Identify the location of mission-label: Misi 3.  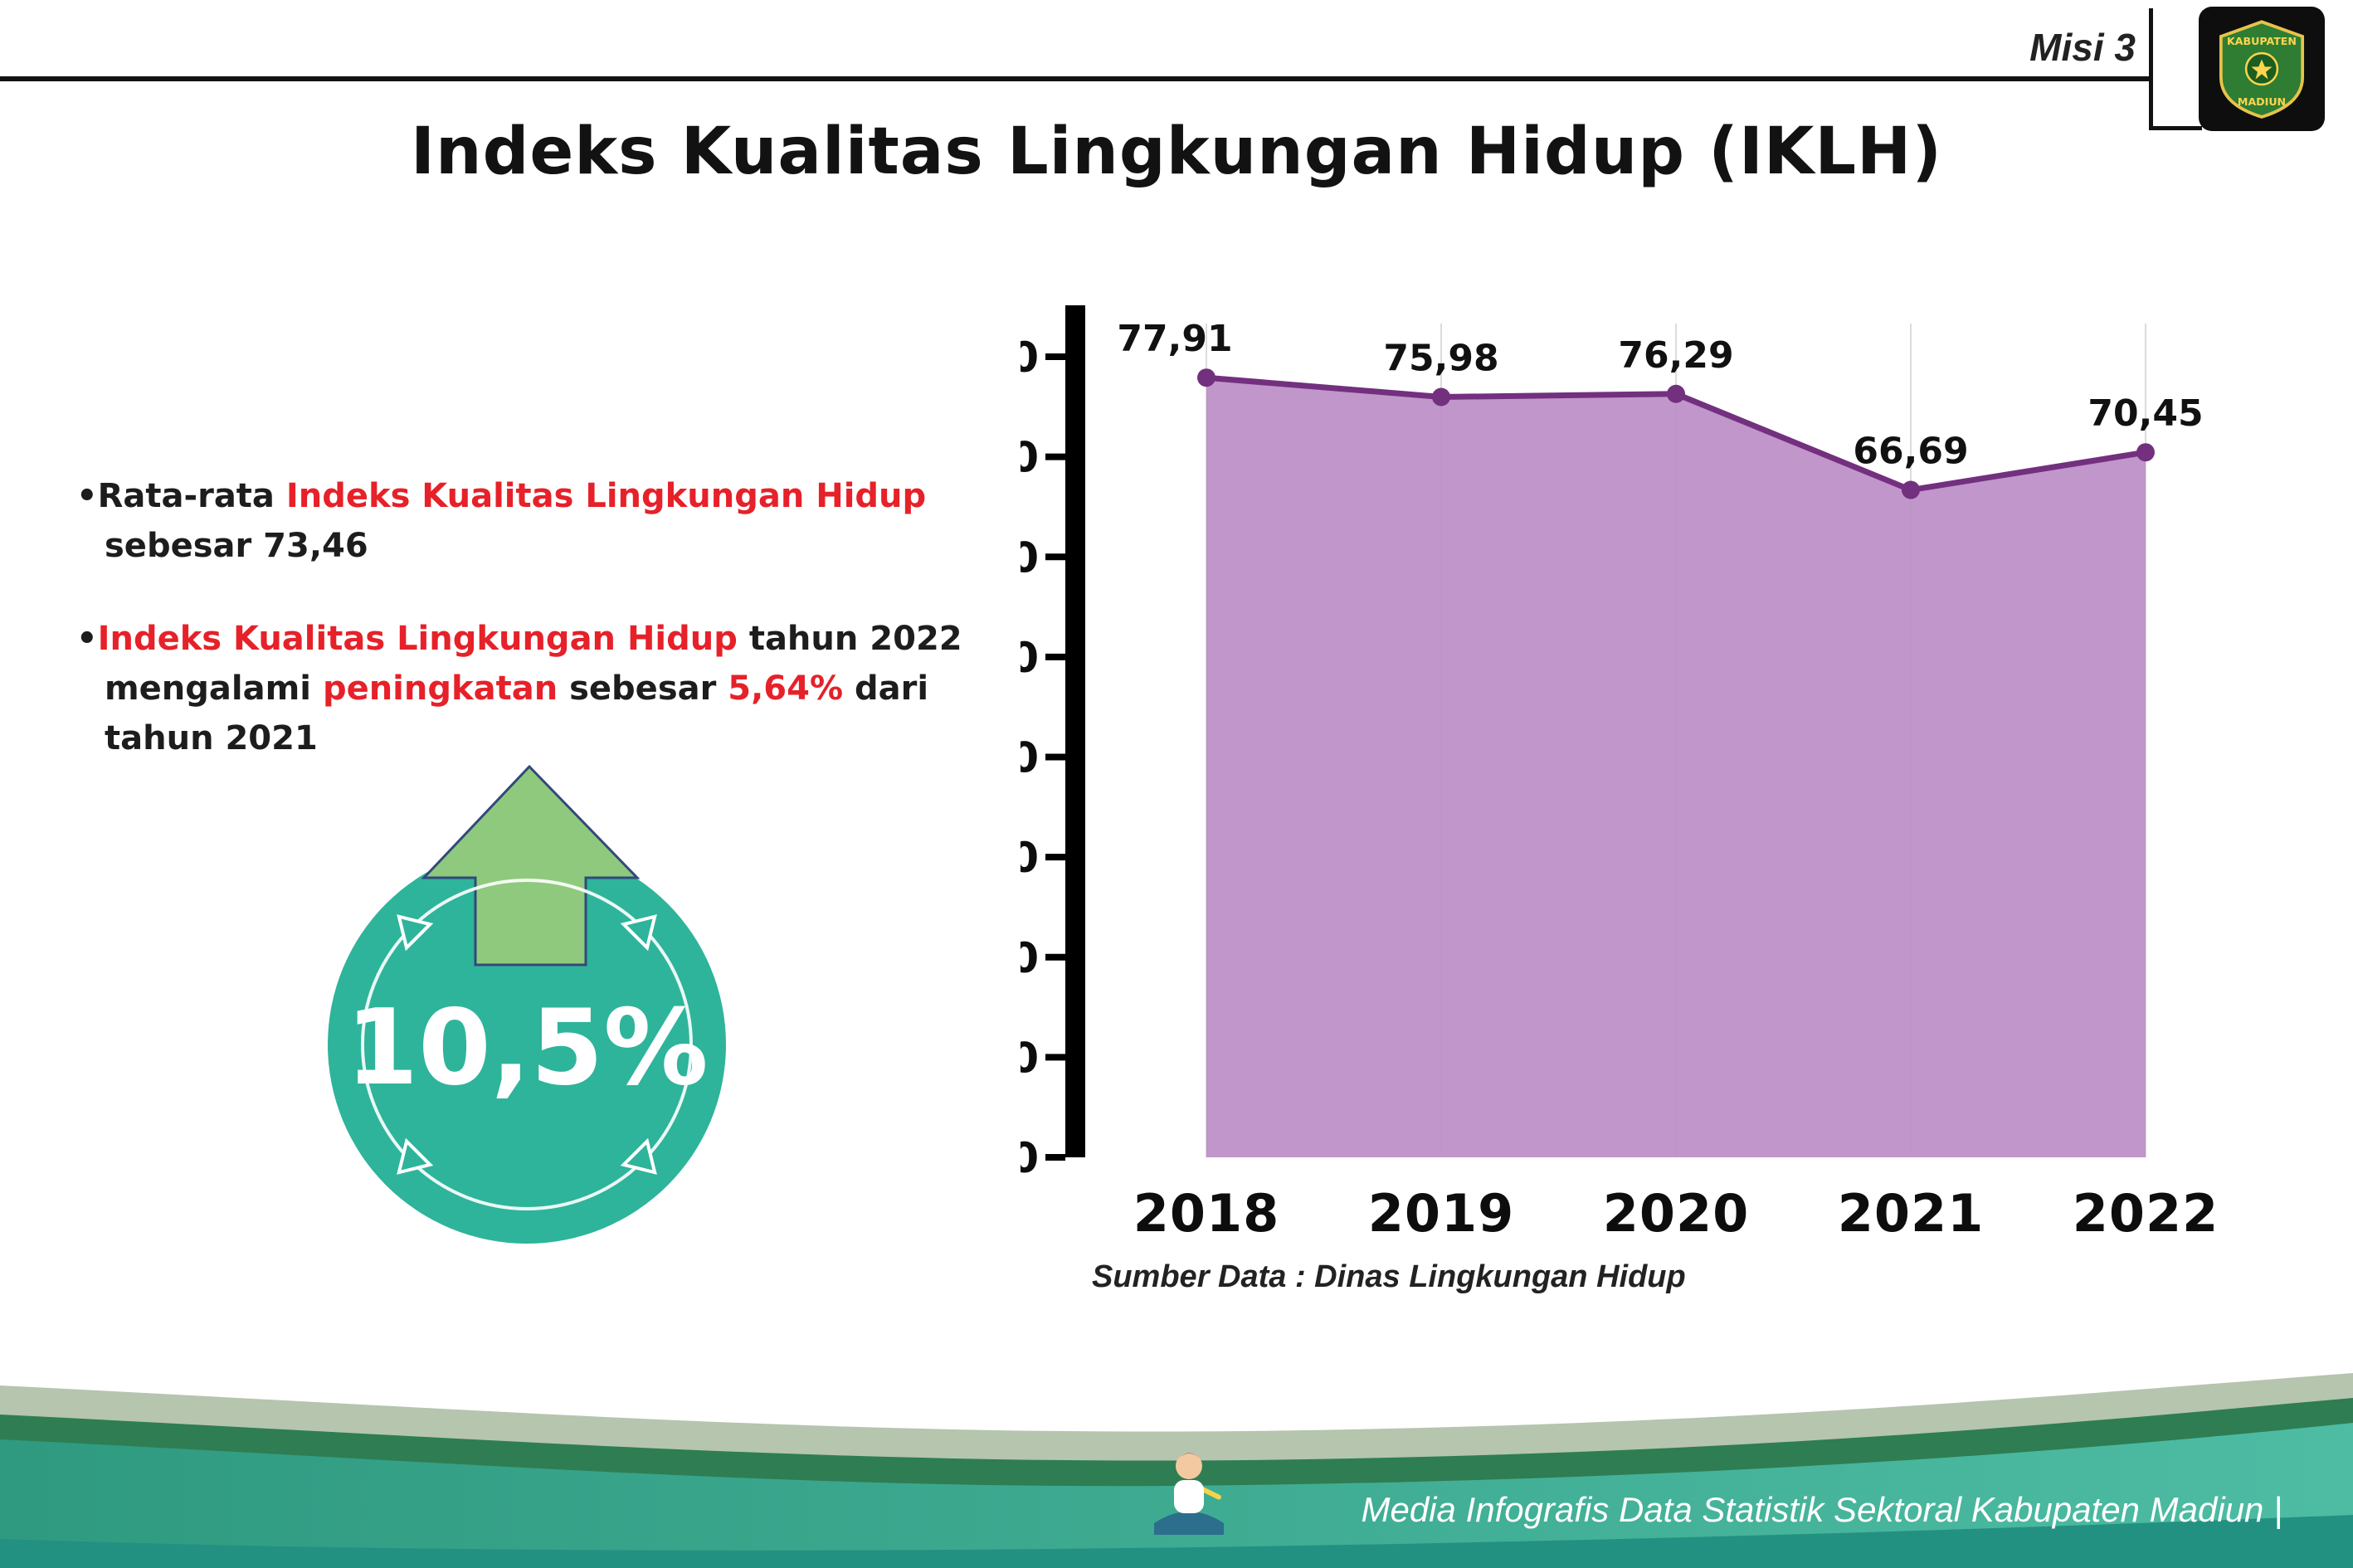
(2082, 47).